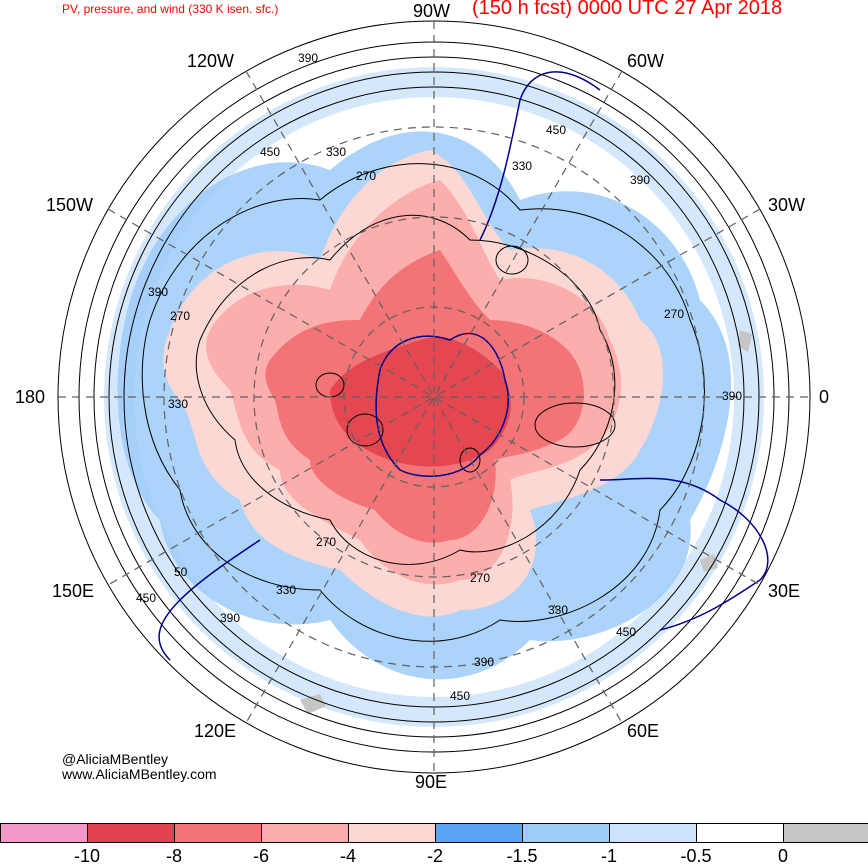 The width and height of the screenshot is (868, 867). I want to click on credit-website: www.AliciaMBentley.com, so click(139, 774).